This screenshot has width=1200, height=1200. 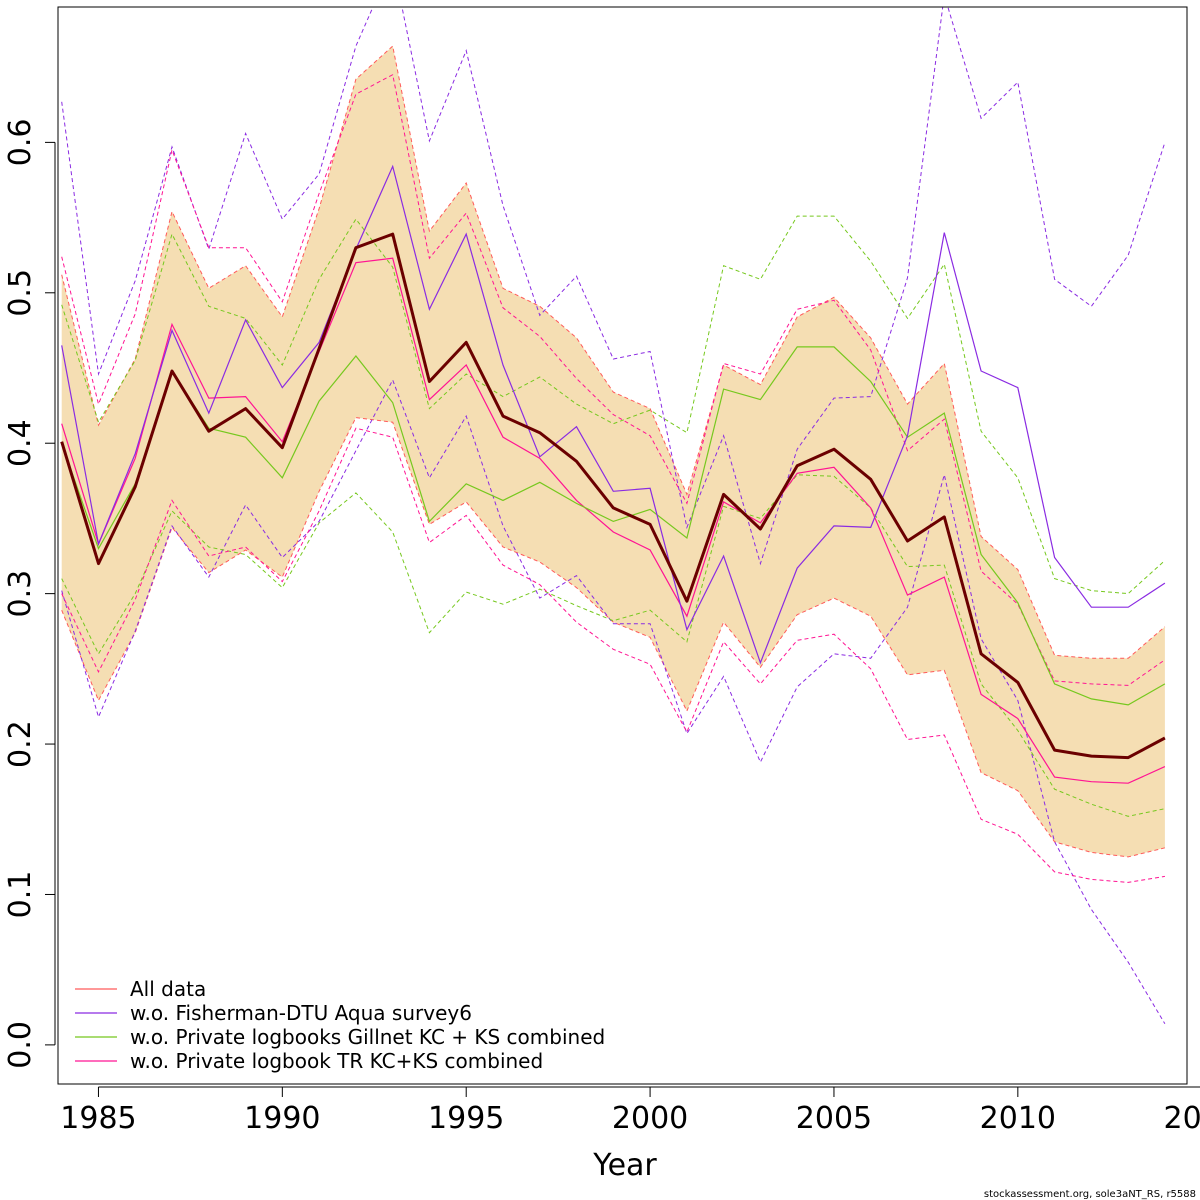 I want to click on y-tick-label-2: 0.2, so click(x=20, y=744).